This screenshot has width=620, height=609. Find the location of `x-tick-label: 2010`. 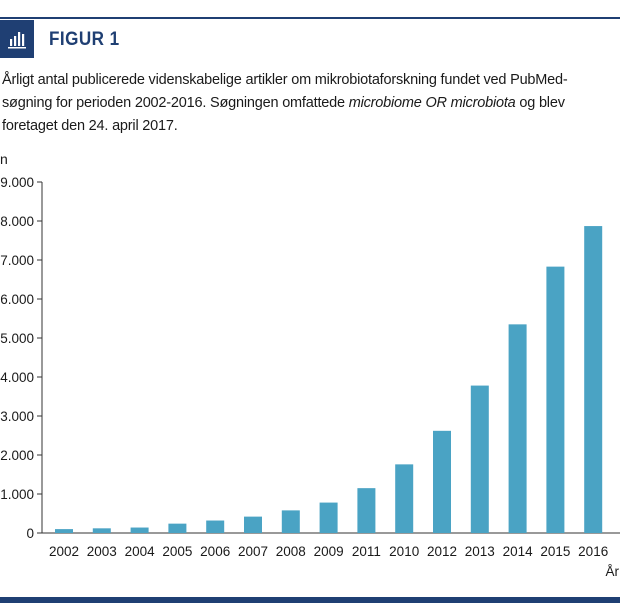

x-tick-label: 2010 is located at coordinates (404, 551).